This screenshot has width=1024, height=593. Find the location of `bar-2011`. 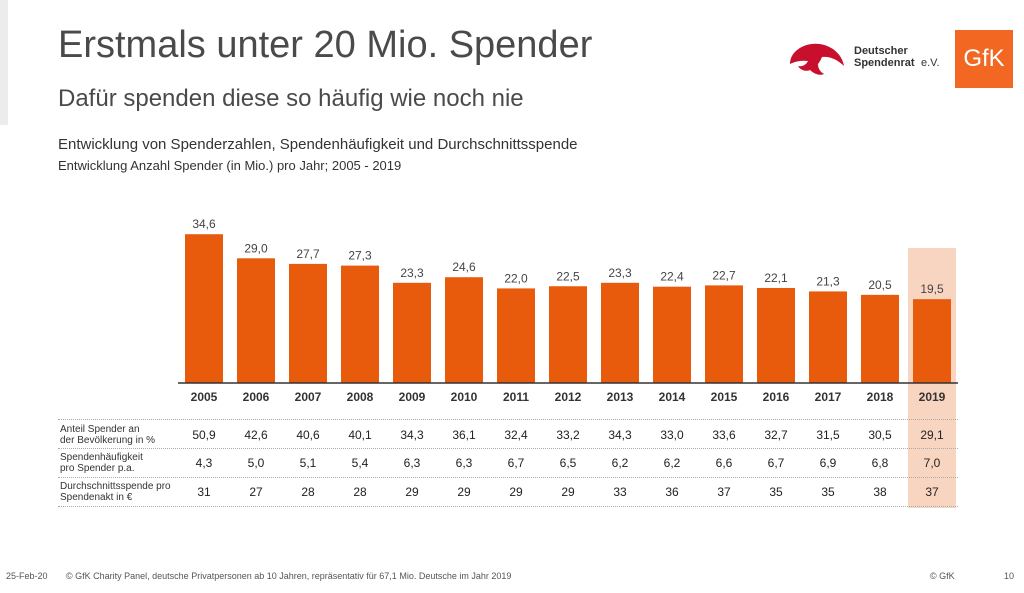

bar-2011 is located at coordinates (516, 335).